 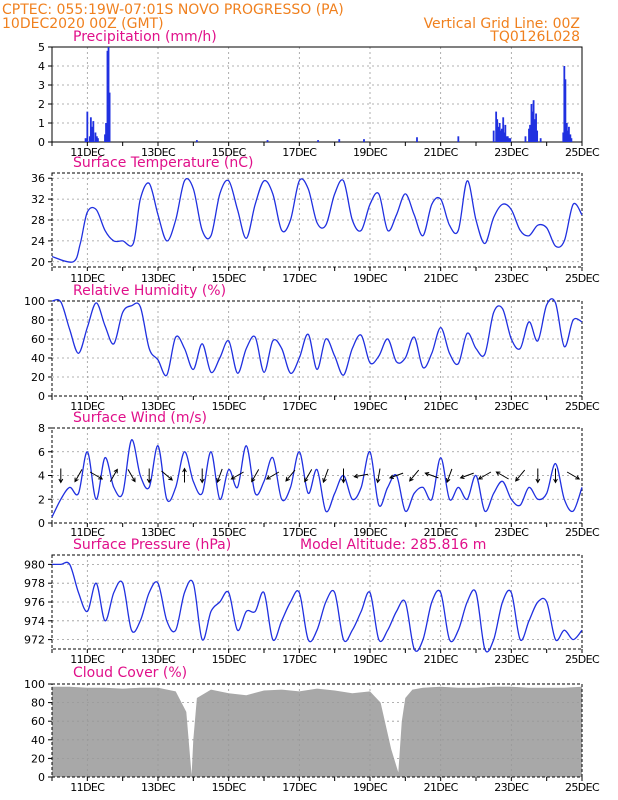 I want to click on y-tick-label: 100, so click(x=34, y=684).